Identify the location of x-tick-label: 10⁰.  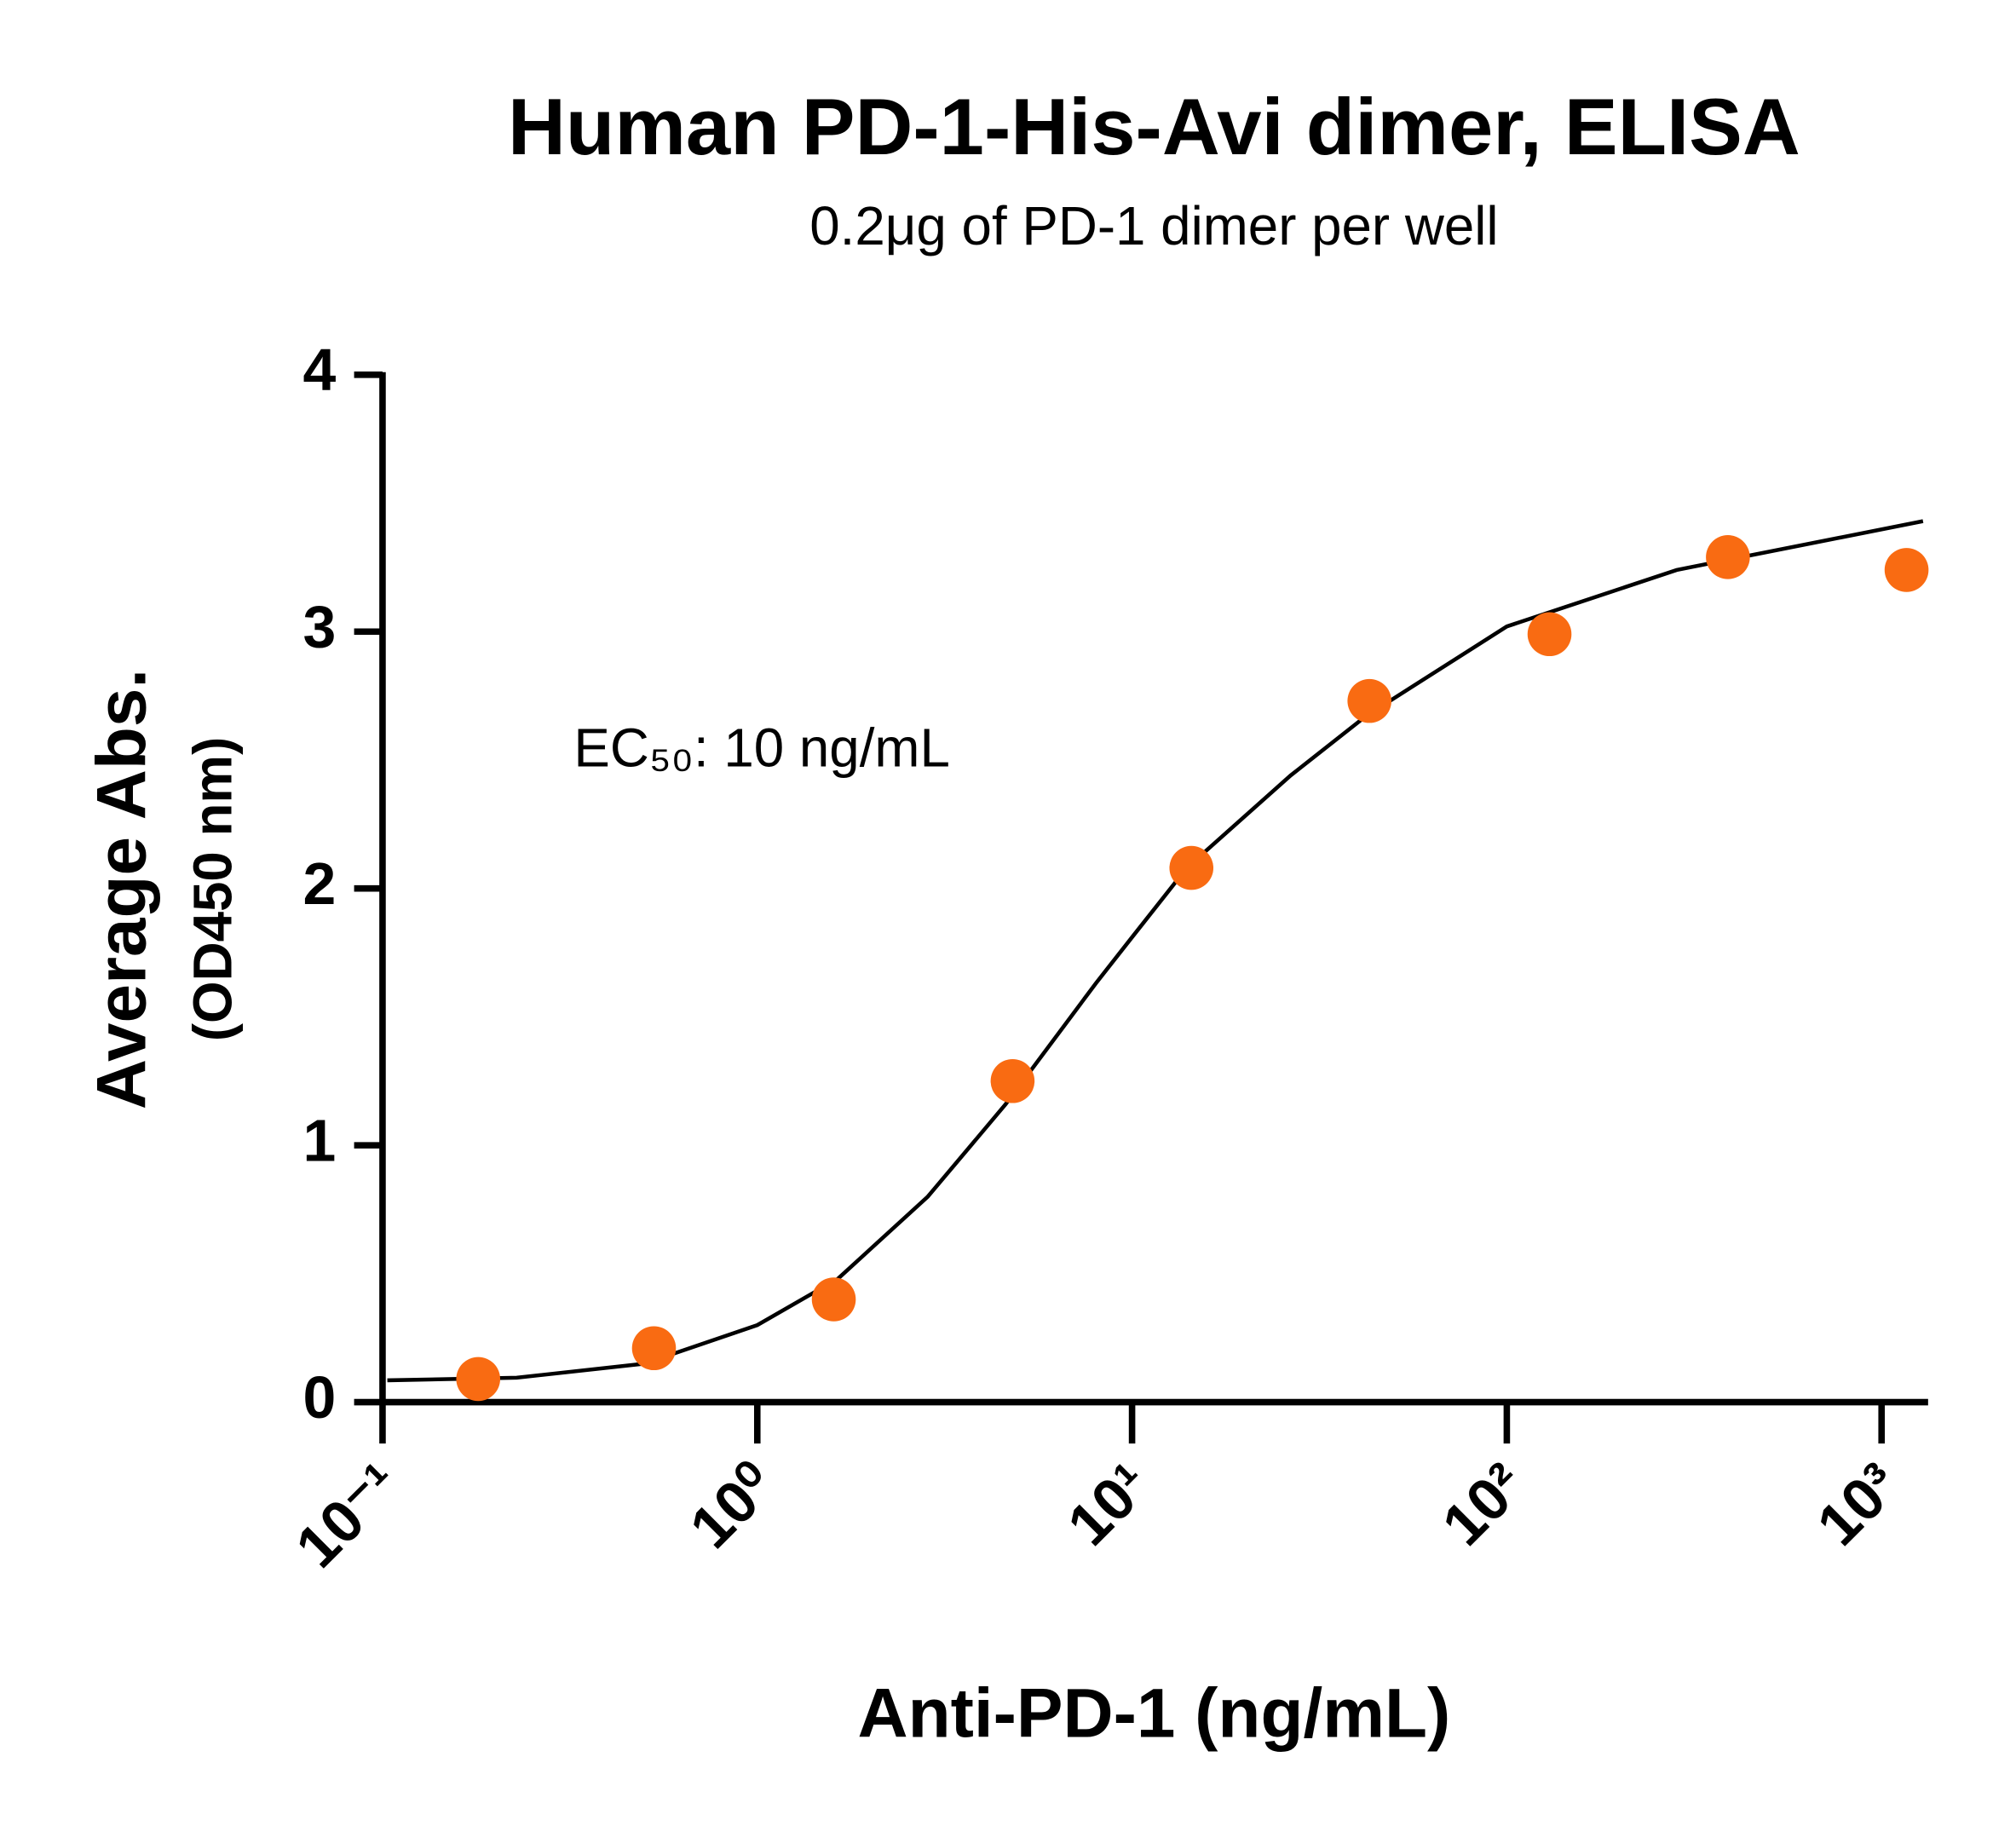
(732, 1505).